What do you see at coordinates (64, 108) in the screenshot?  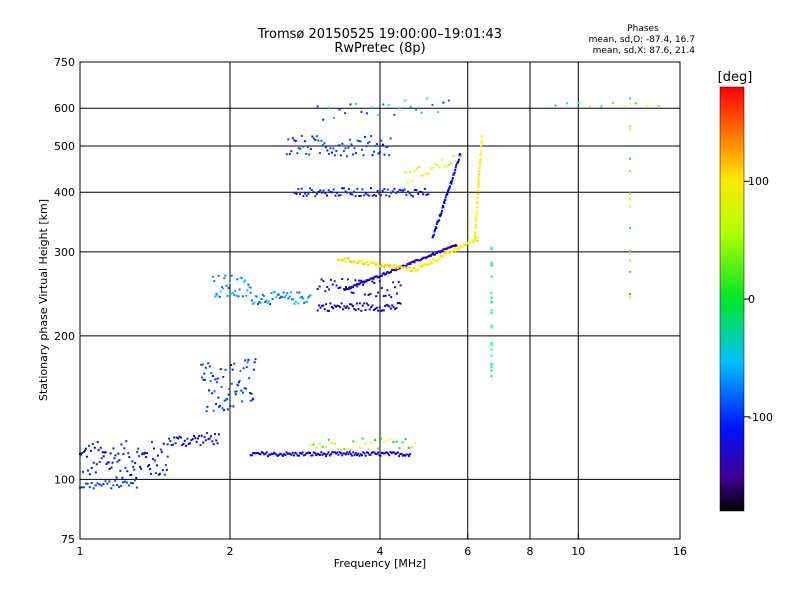 I see `y-tick-label: 600` at bounding box center [64, 108].